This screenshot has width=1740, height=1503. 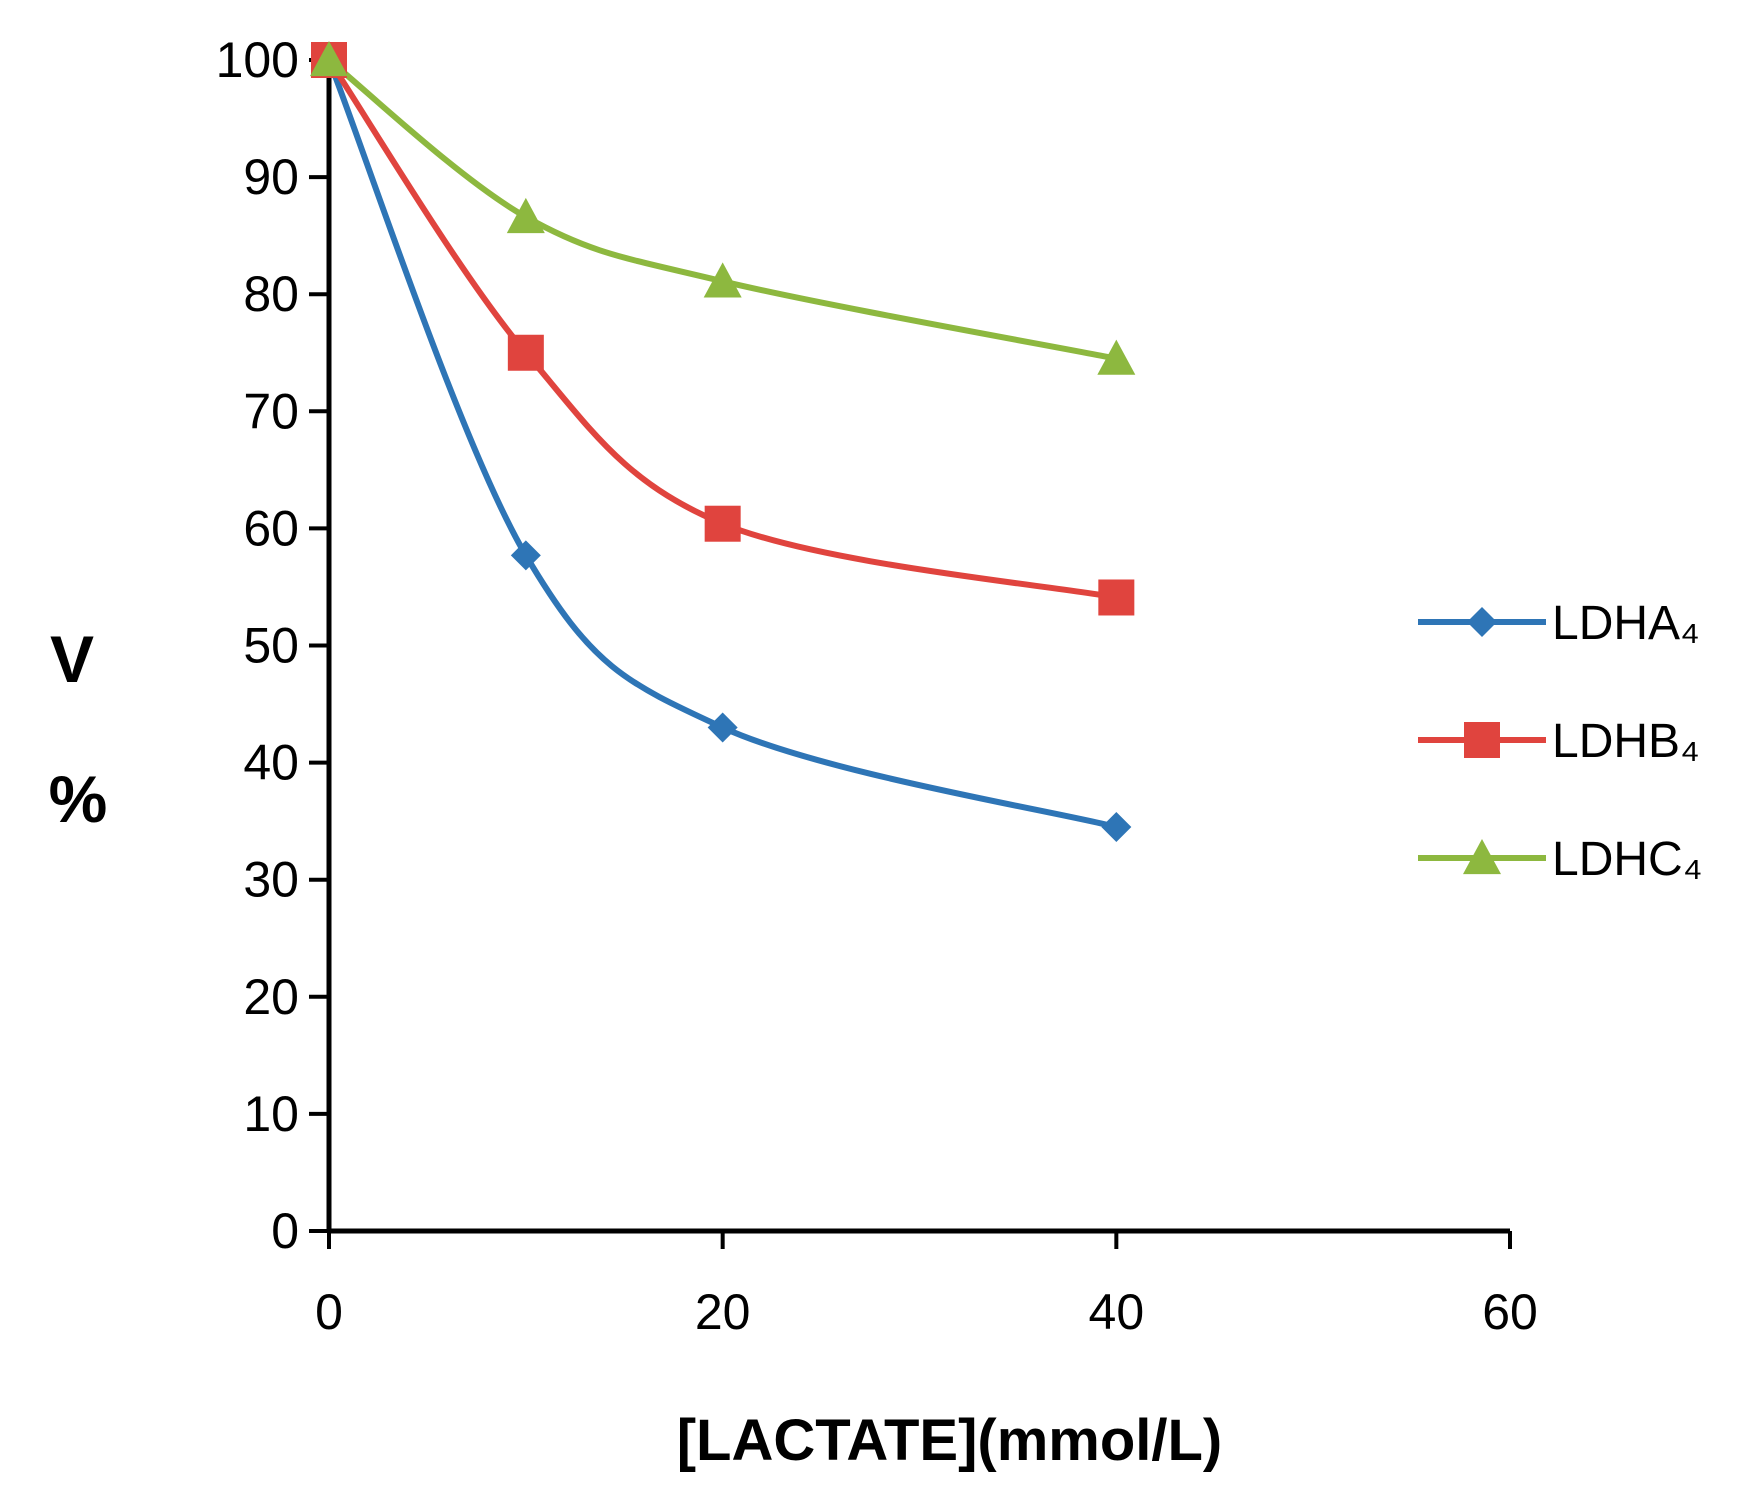 What do you see at coordinates (271, 763) in the screenshot?
I see `y-tick-label: 40` at bounding box center [271, 763].